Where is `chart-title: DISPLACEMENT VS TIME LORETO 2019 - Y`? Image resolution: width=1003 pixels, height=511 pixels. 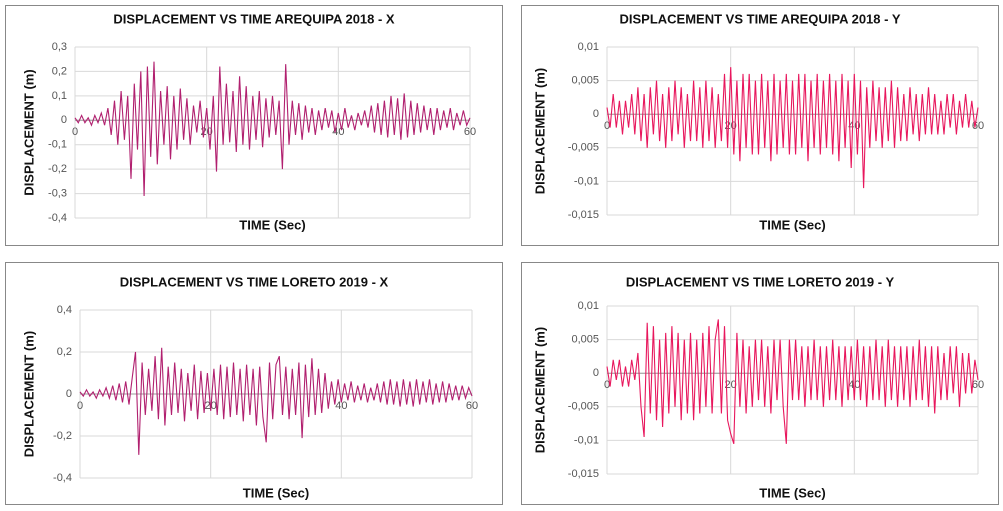
chart-title: DISPLACEMENT VS TIME LORETO 2019 - Y is located at coordinates (760, 281).